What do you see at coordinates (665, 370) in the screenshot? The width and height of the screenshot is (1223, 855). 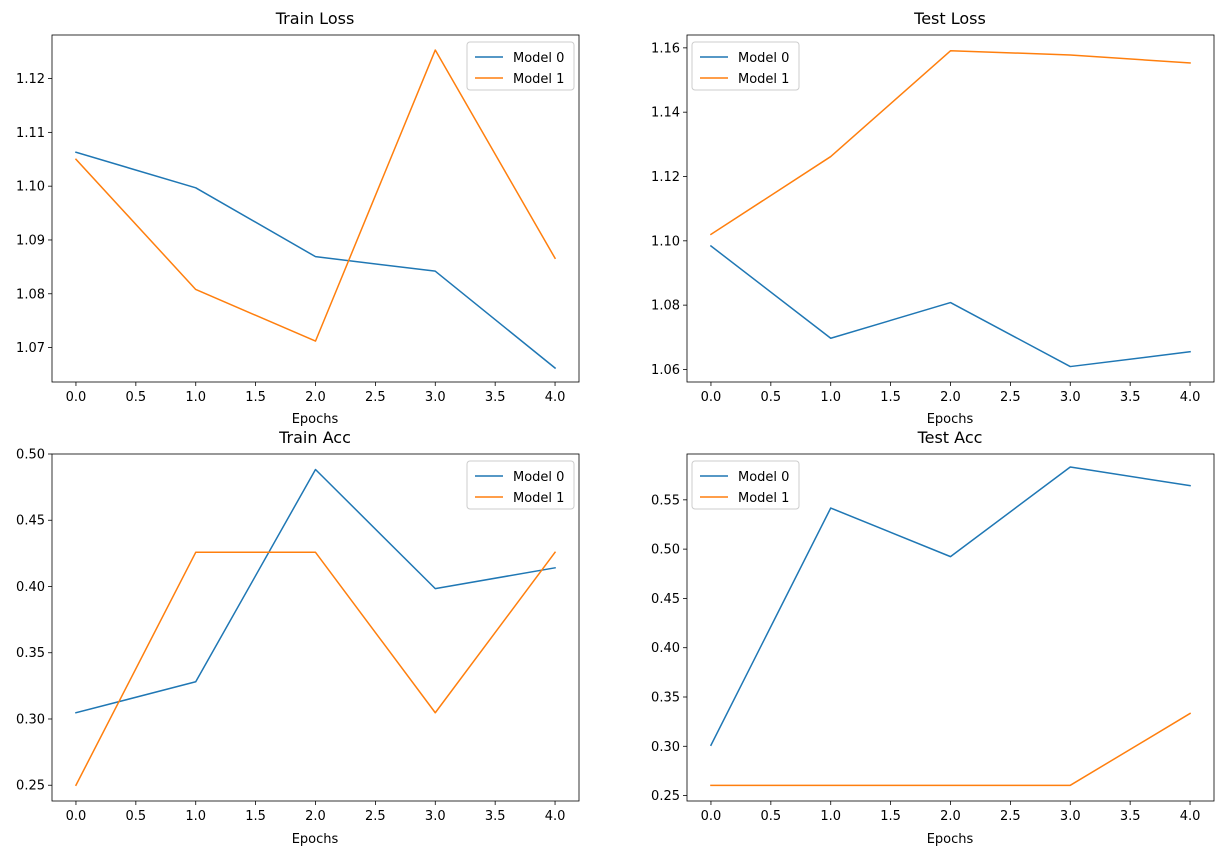 I see `y-tick-label: 1.06` at bounding box center [665, 370].